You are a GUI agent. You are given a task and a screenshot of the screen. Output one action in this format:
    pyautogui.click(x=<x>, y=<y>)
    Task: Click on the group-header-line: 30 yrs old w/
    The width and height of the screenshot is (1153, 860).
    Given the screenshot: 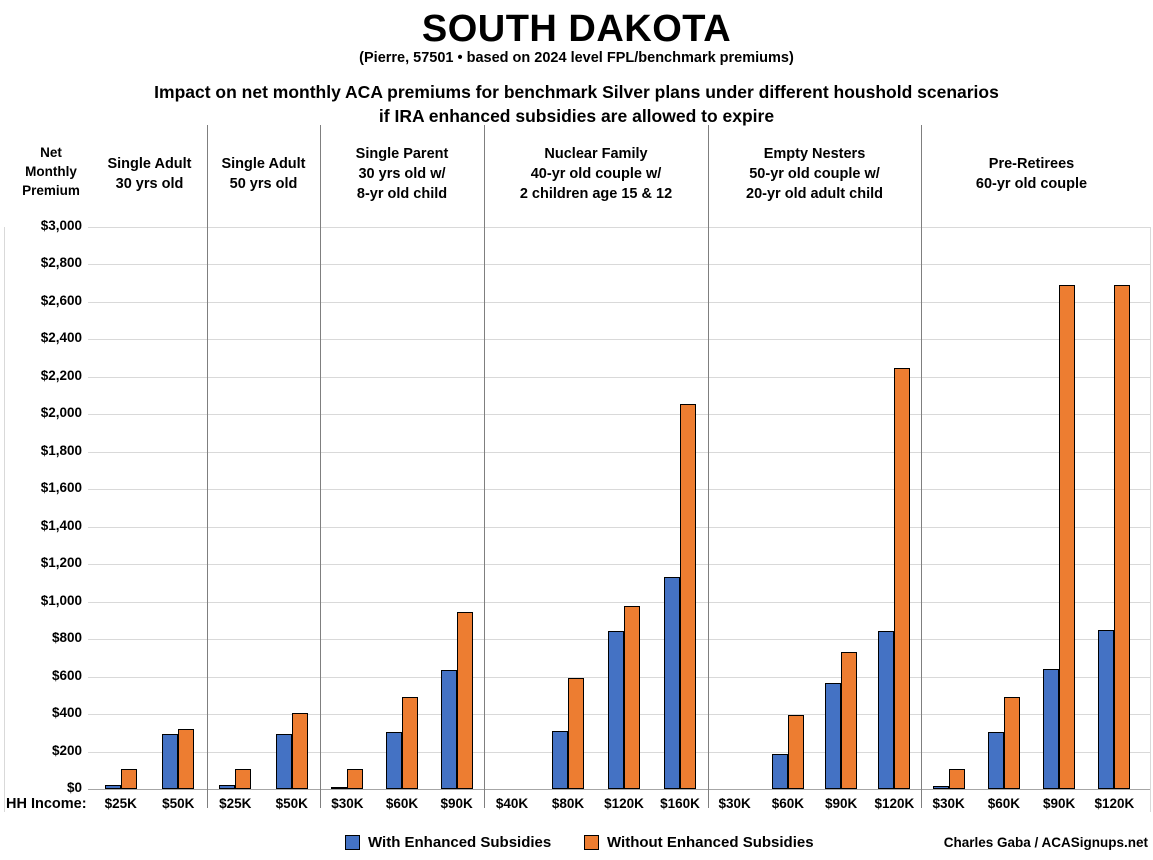 What is the action you would take?
    pyautogui.click(x=402, y=174)
    